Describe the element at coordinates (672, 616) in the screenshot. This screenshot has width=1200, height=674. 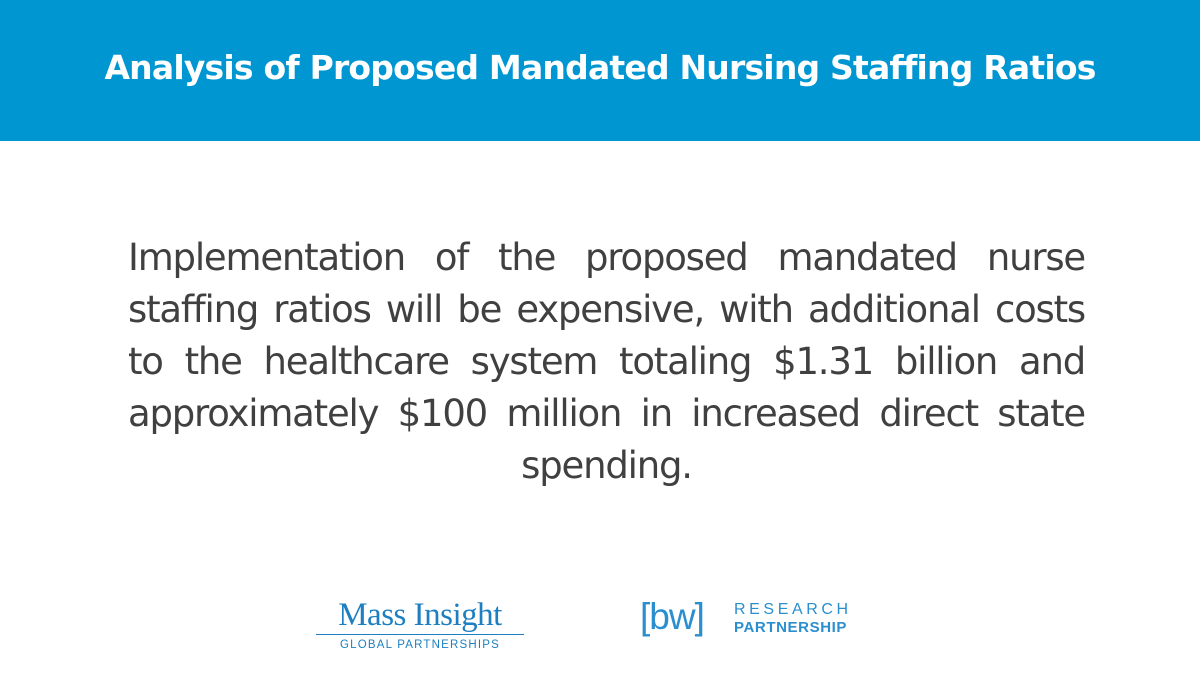
I see `bw-research-mark: [bw]` at that location.